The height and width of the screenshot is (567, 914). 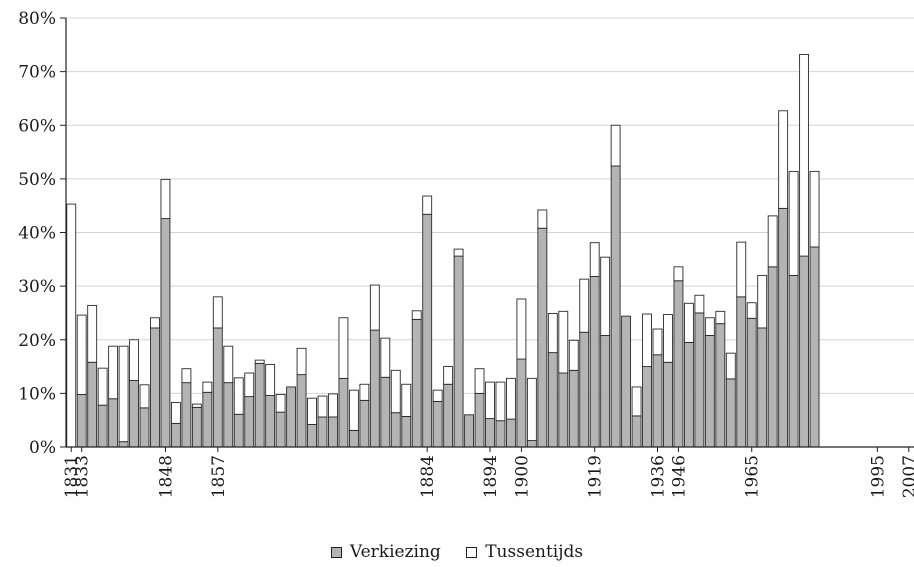 I want to click on y-tick-label: 60%, so click(x=37, y=126).